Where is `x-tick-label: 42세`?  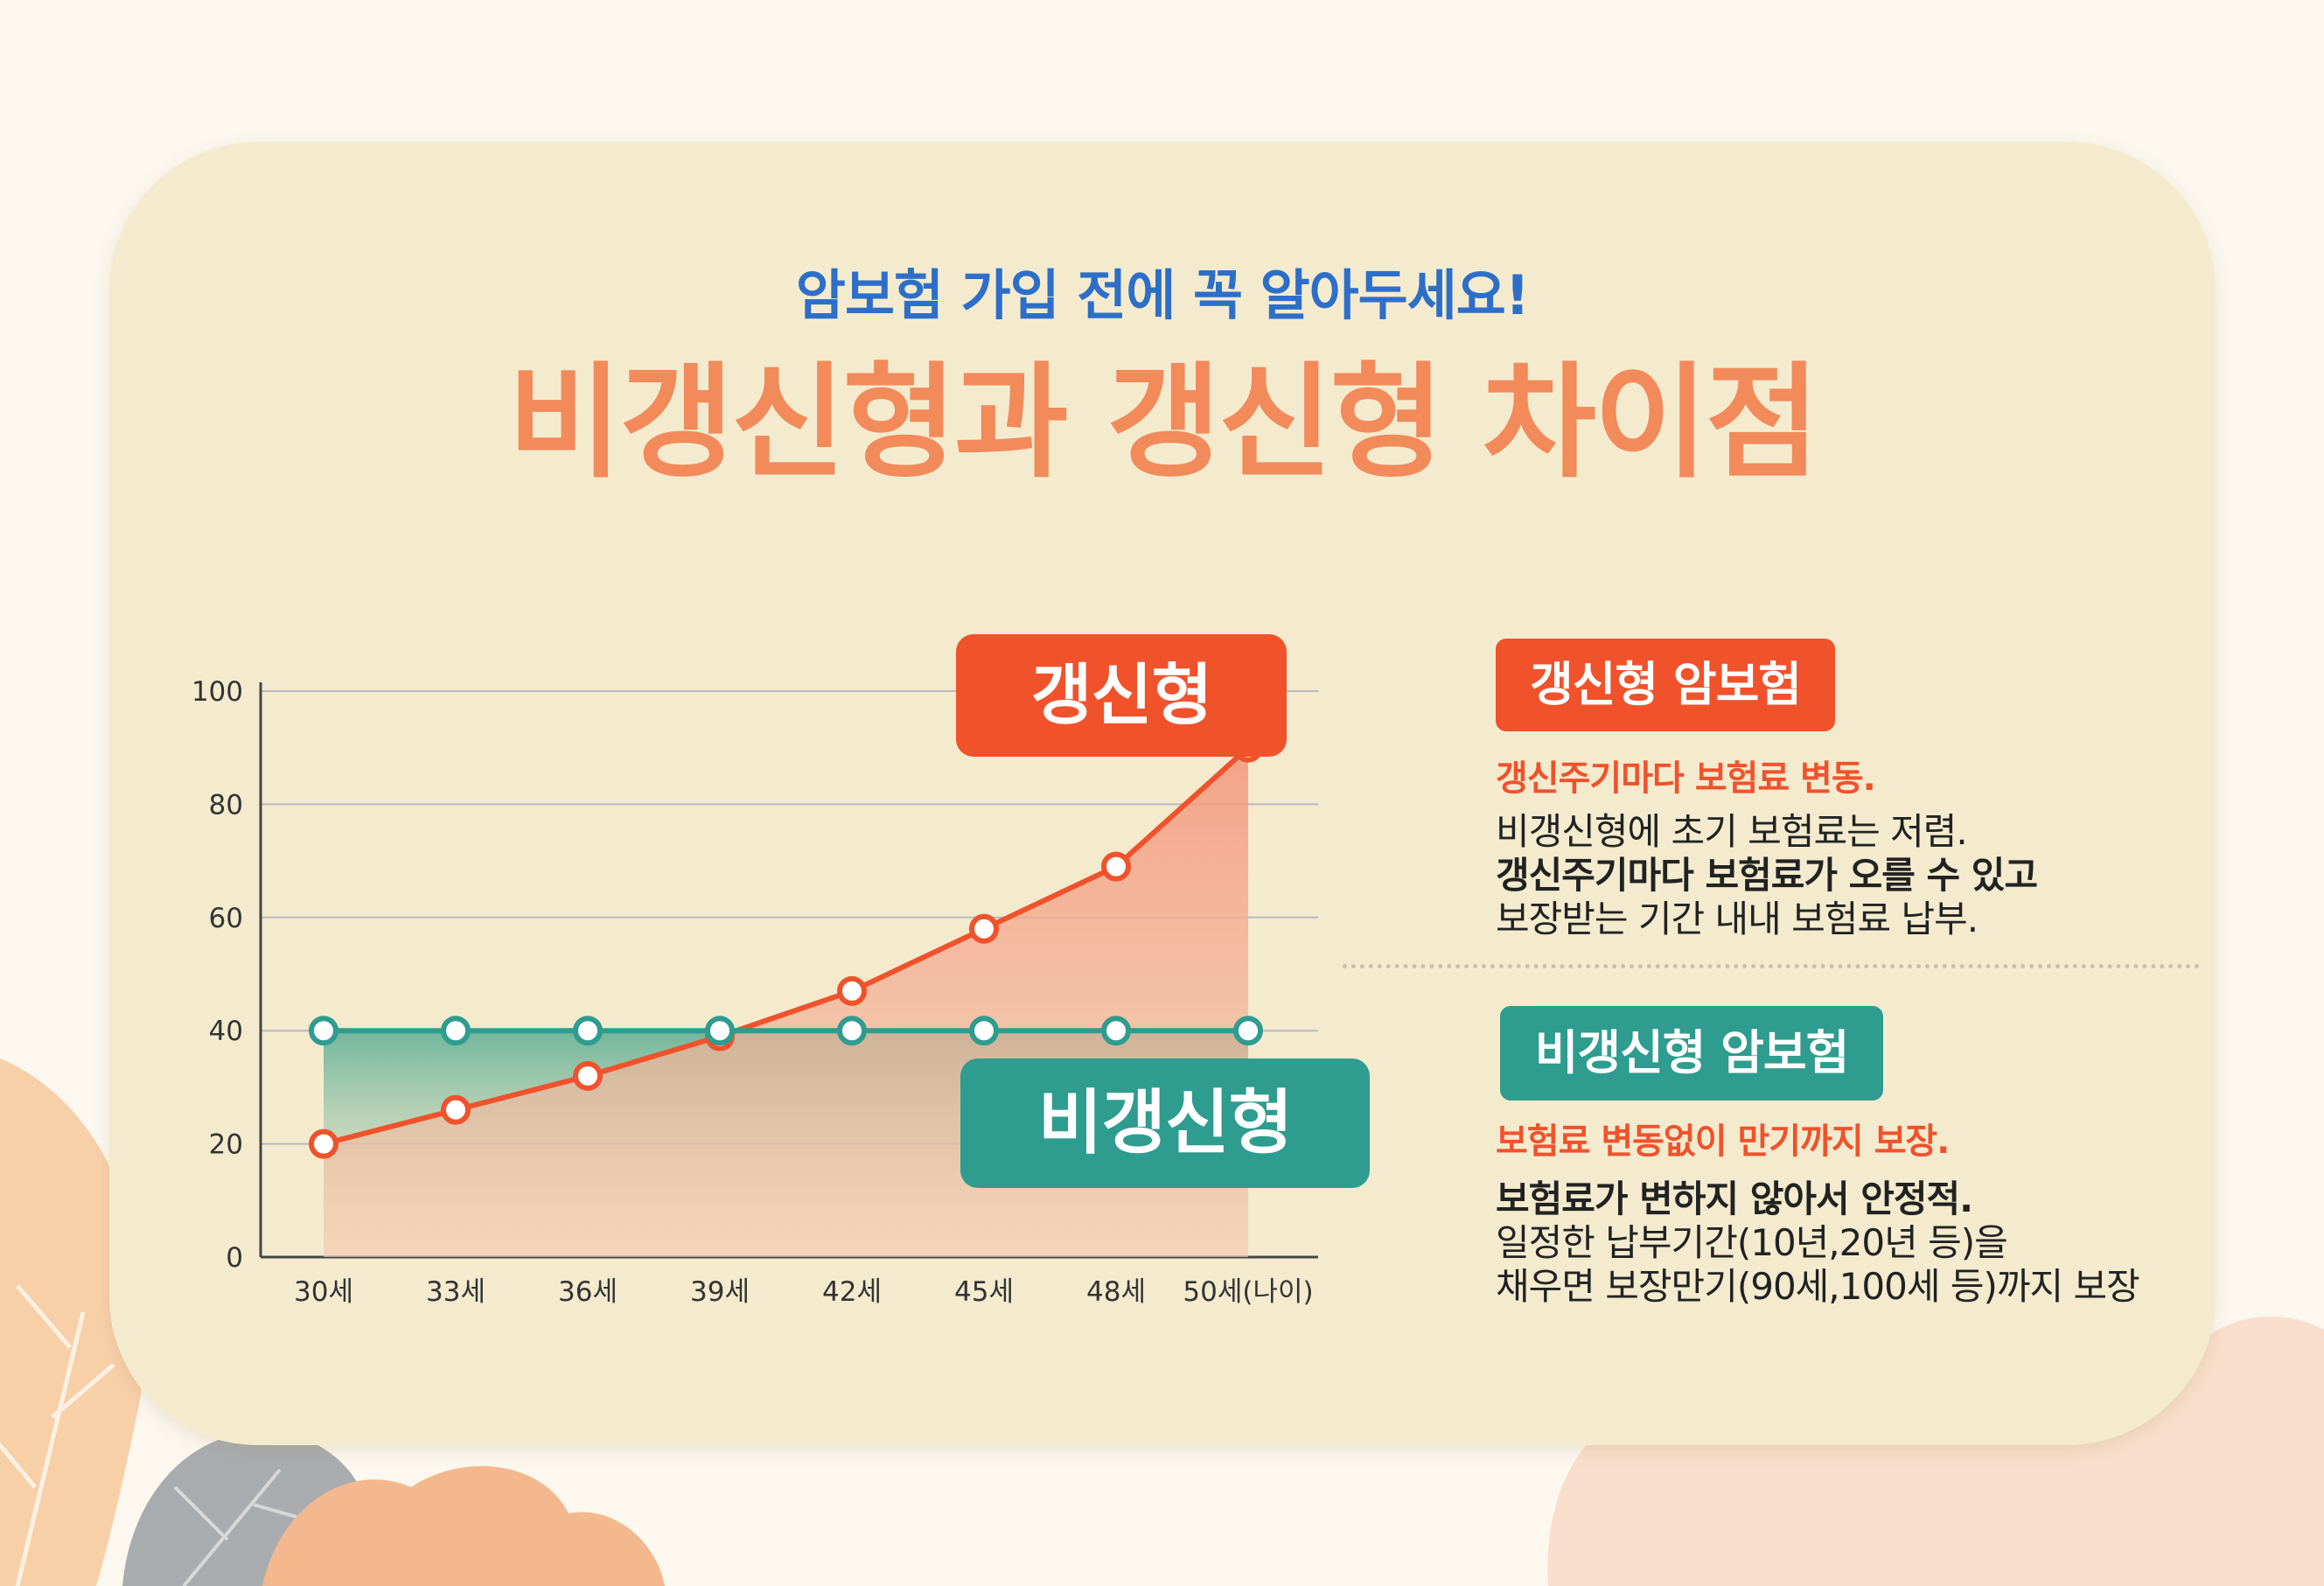 x-tick-label: 42세 is located at coordinates (852, 1292).